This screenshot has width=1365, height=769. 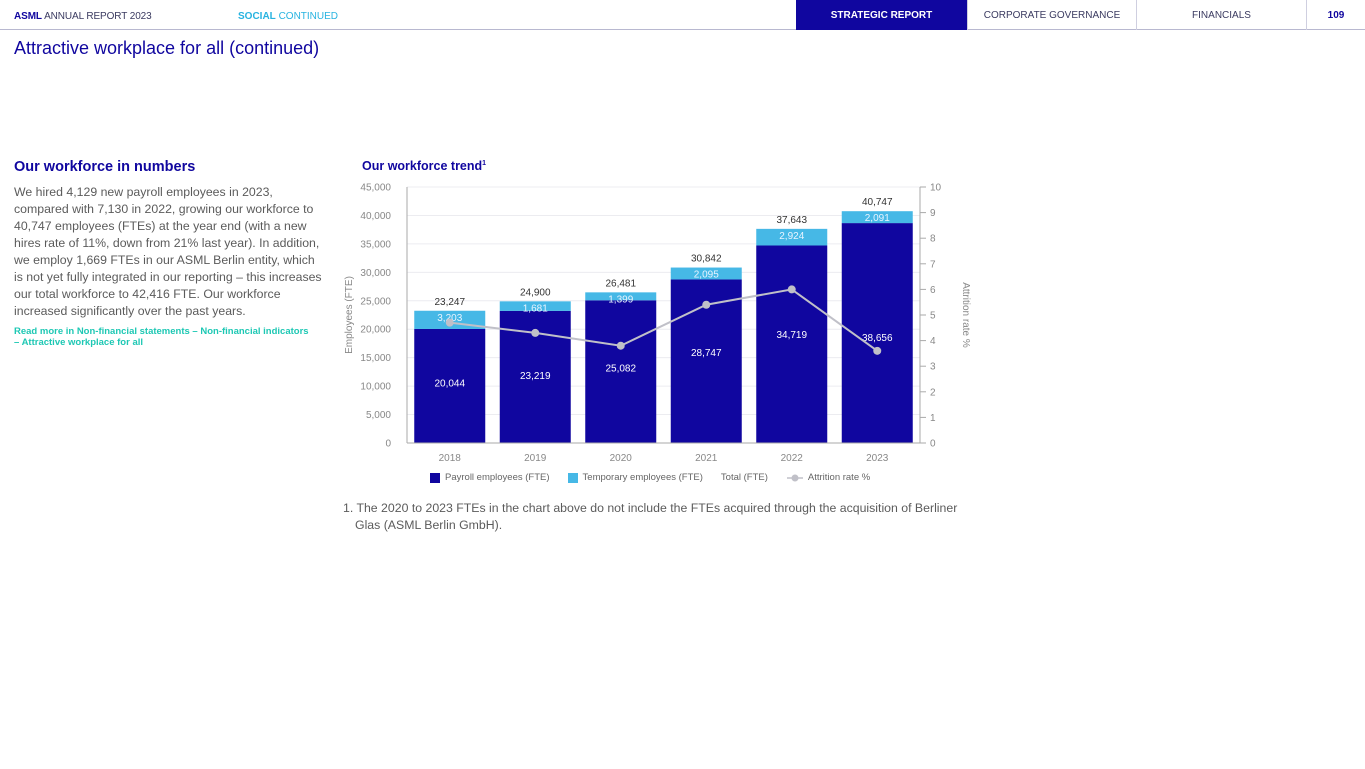 What do you see at coordinates (375, 301) in the screenshot?
I see `y-tick-label: 25,000` at bounding box center [375, 301].